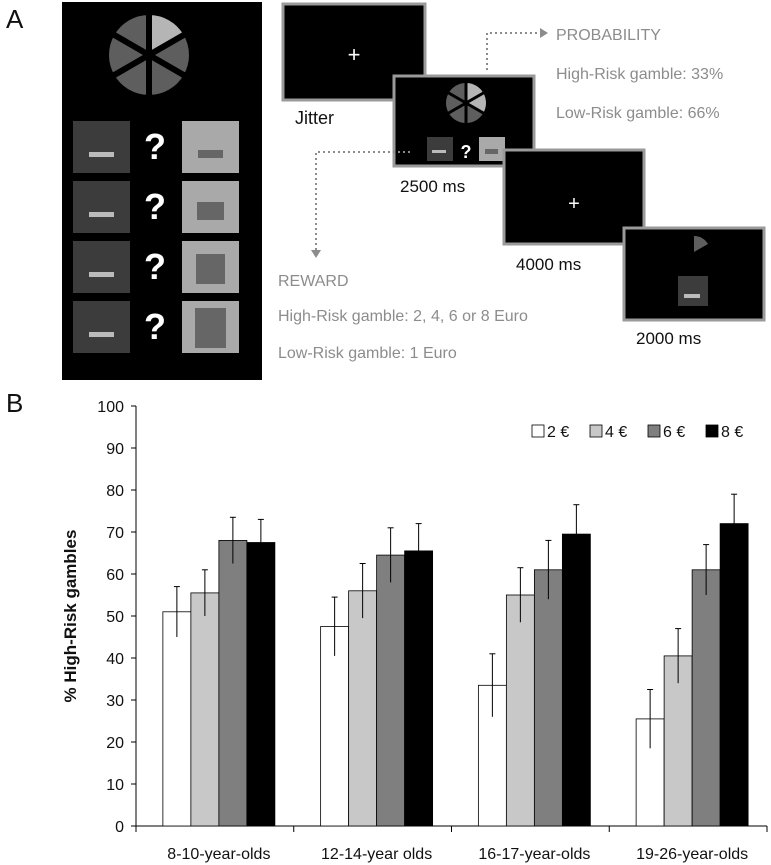  I want to click on probability-wheel-icon, so click(149, 55).